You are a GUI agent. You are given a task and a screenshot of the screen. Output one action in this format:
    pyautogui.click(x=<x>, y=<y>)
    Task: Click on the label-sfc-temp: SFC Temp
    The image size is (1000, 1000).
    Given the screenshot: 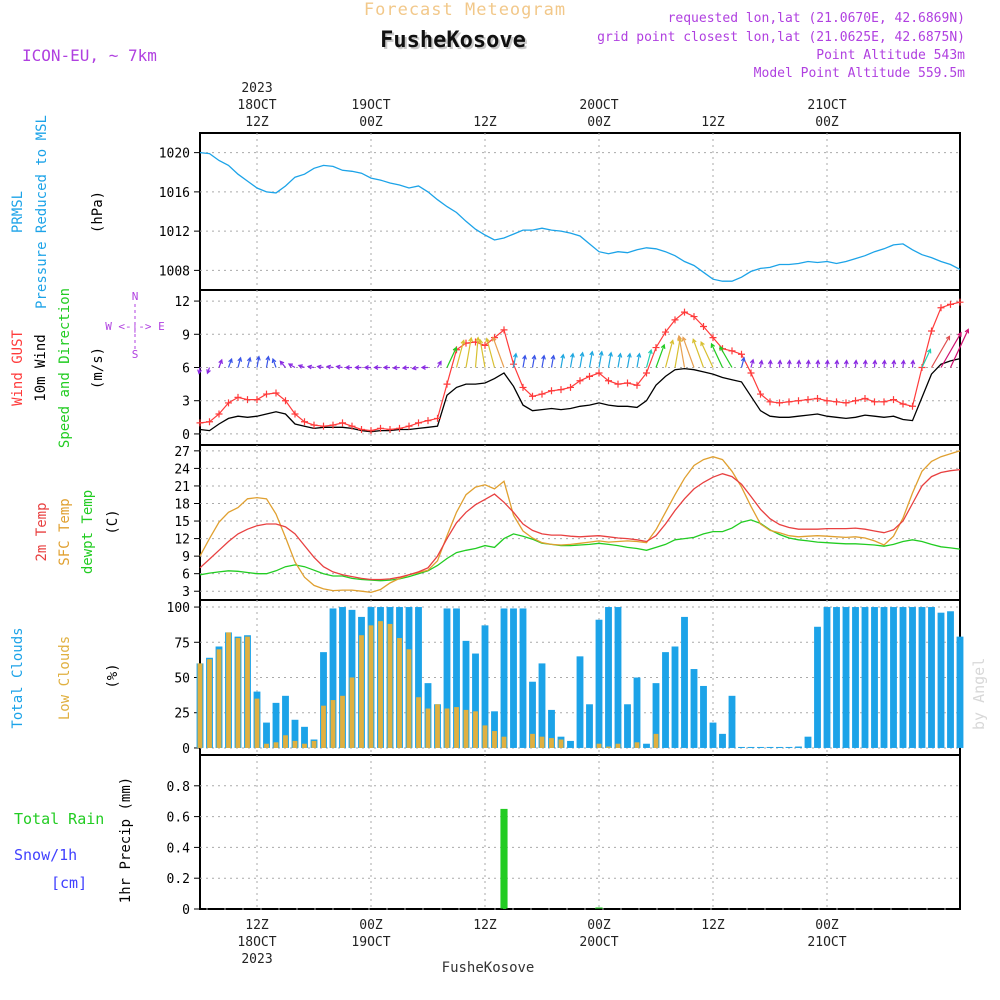 What is the action you would take?
    pyautogui.click(x=65, y=531)
    